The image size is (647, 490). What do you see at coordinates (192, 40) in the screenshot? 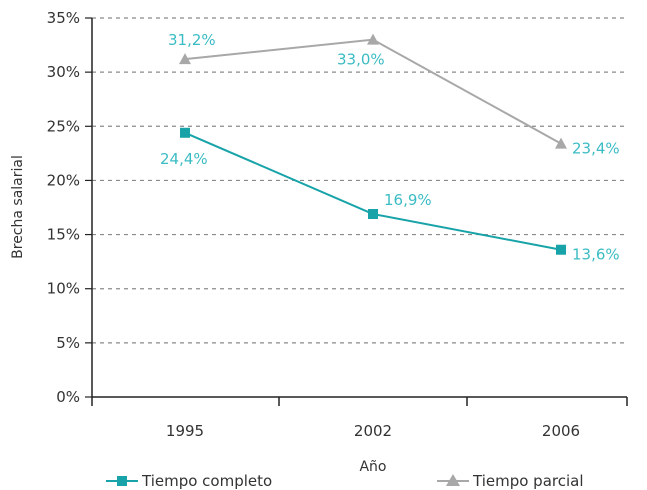
I see `data-label: 31,2%` at bounding box center [192, 40].